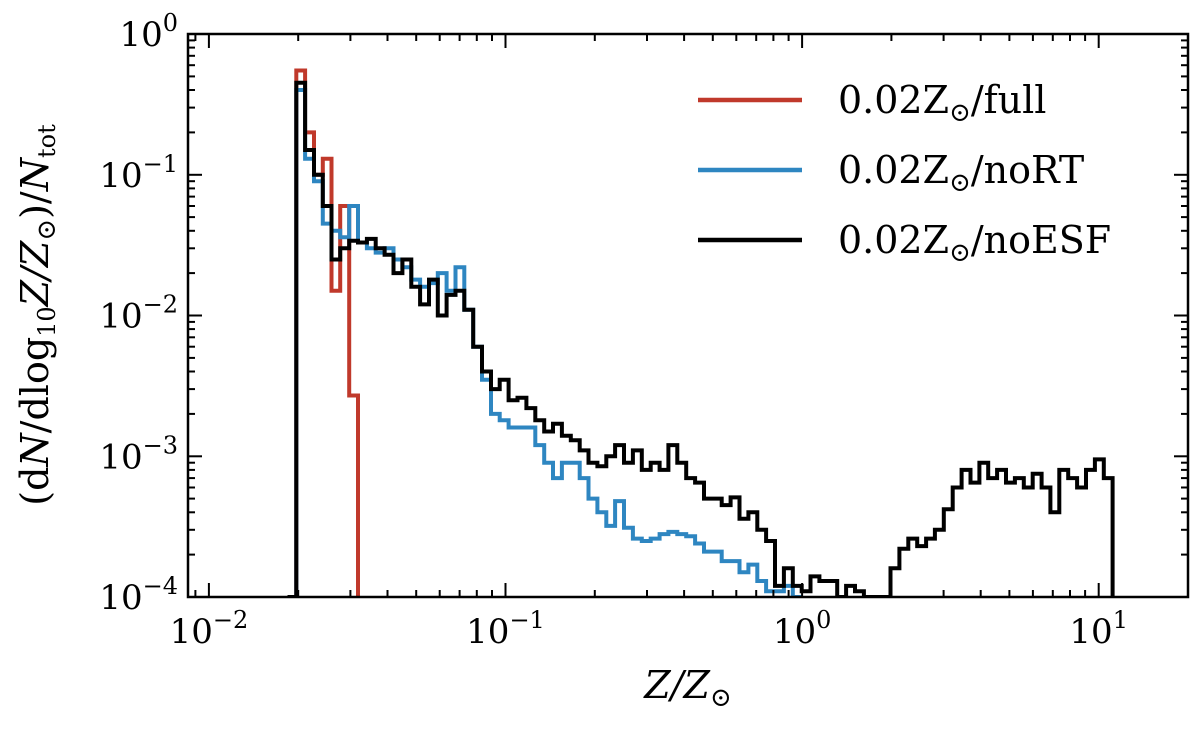 The height and width of the screenshot is (733, 1200). Describe the element at coordinates (961, 173) in the screenshot. I see `legend-label-nort: 0.02Z⊙/noRT` at that location.